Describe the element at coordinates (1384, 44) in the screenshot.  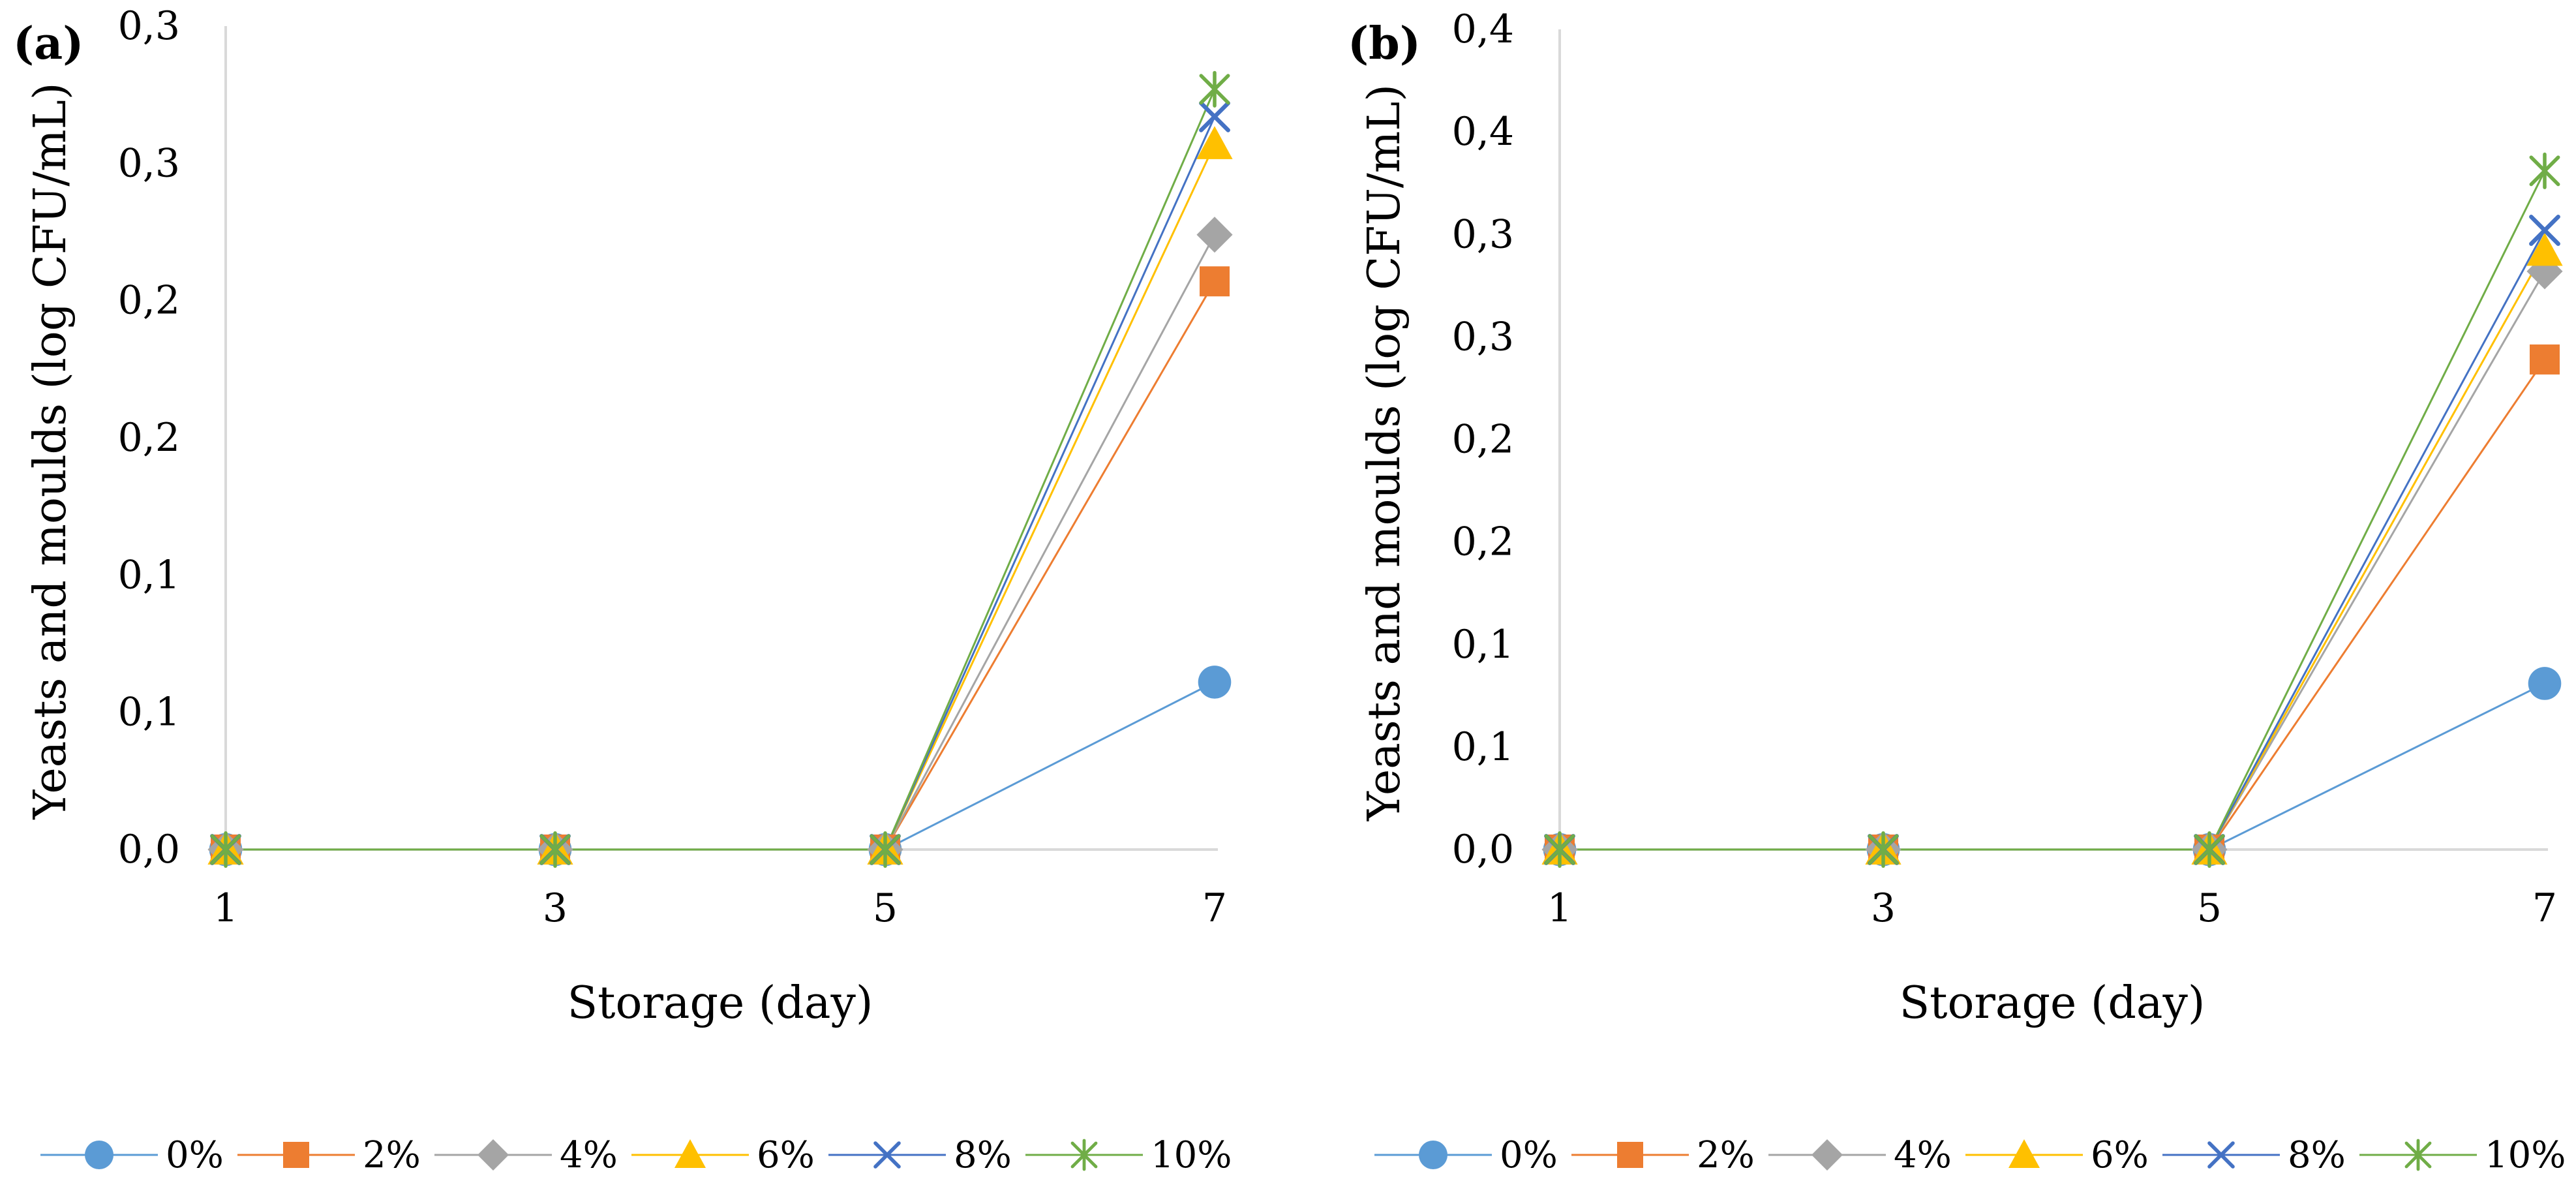
I see `panel-label: (b)` at that location.